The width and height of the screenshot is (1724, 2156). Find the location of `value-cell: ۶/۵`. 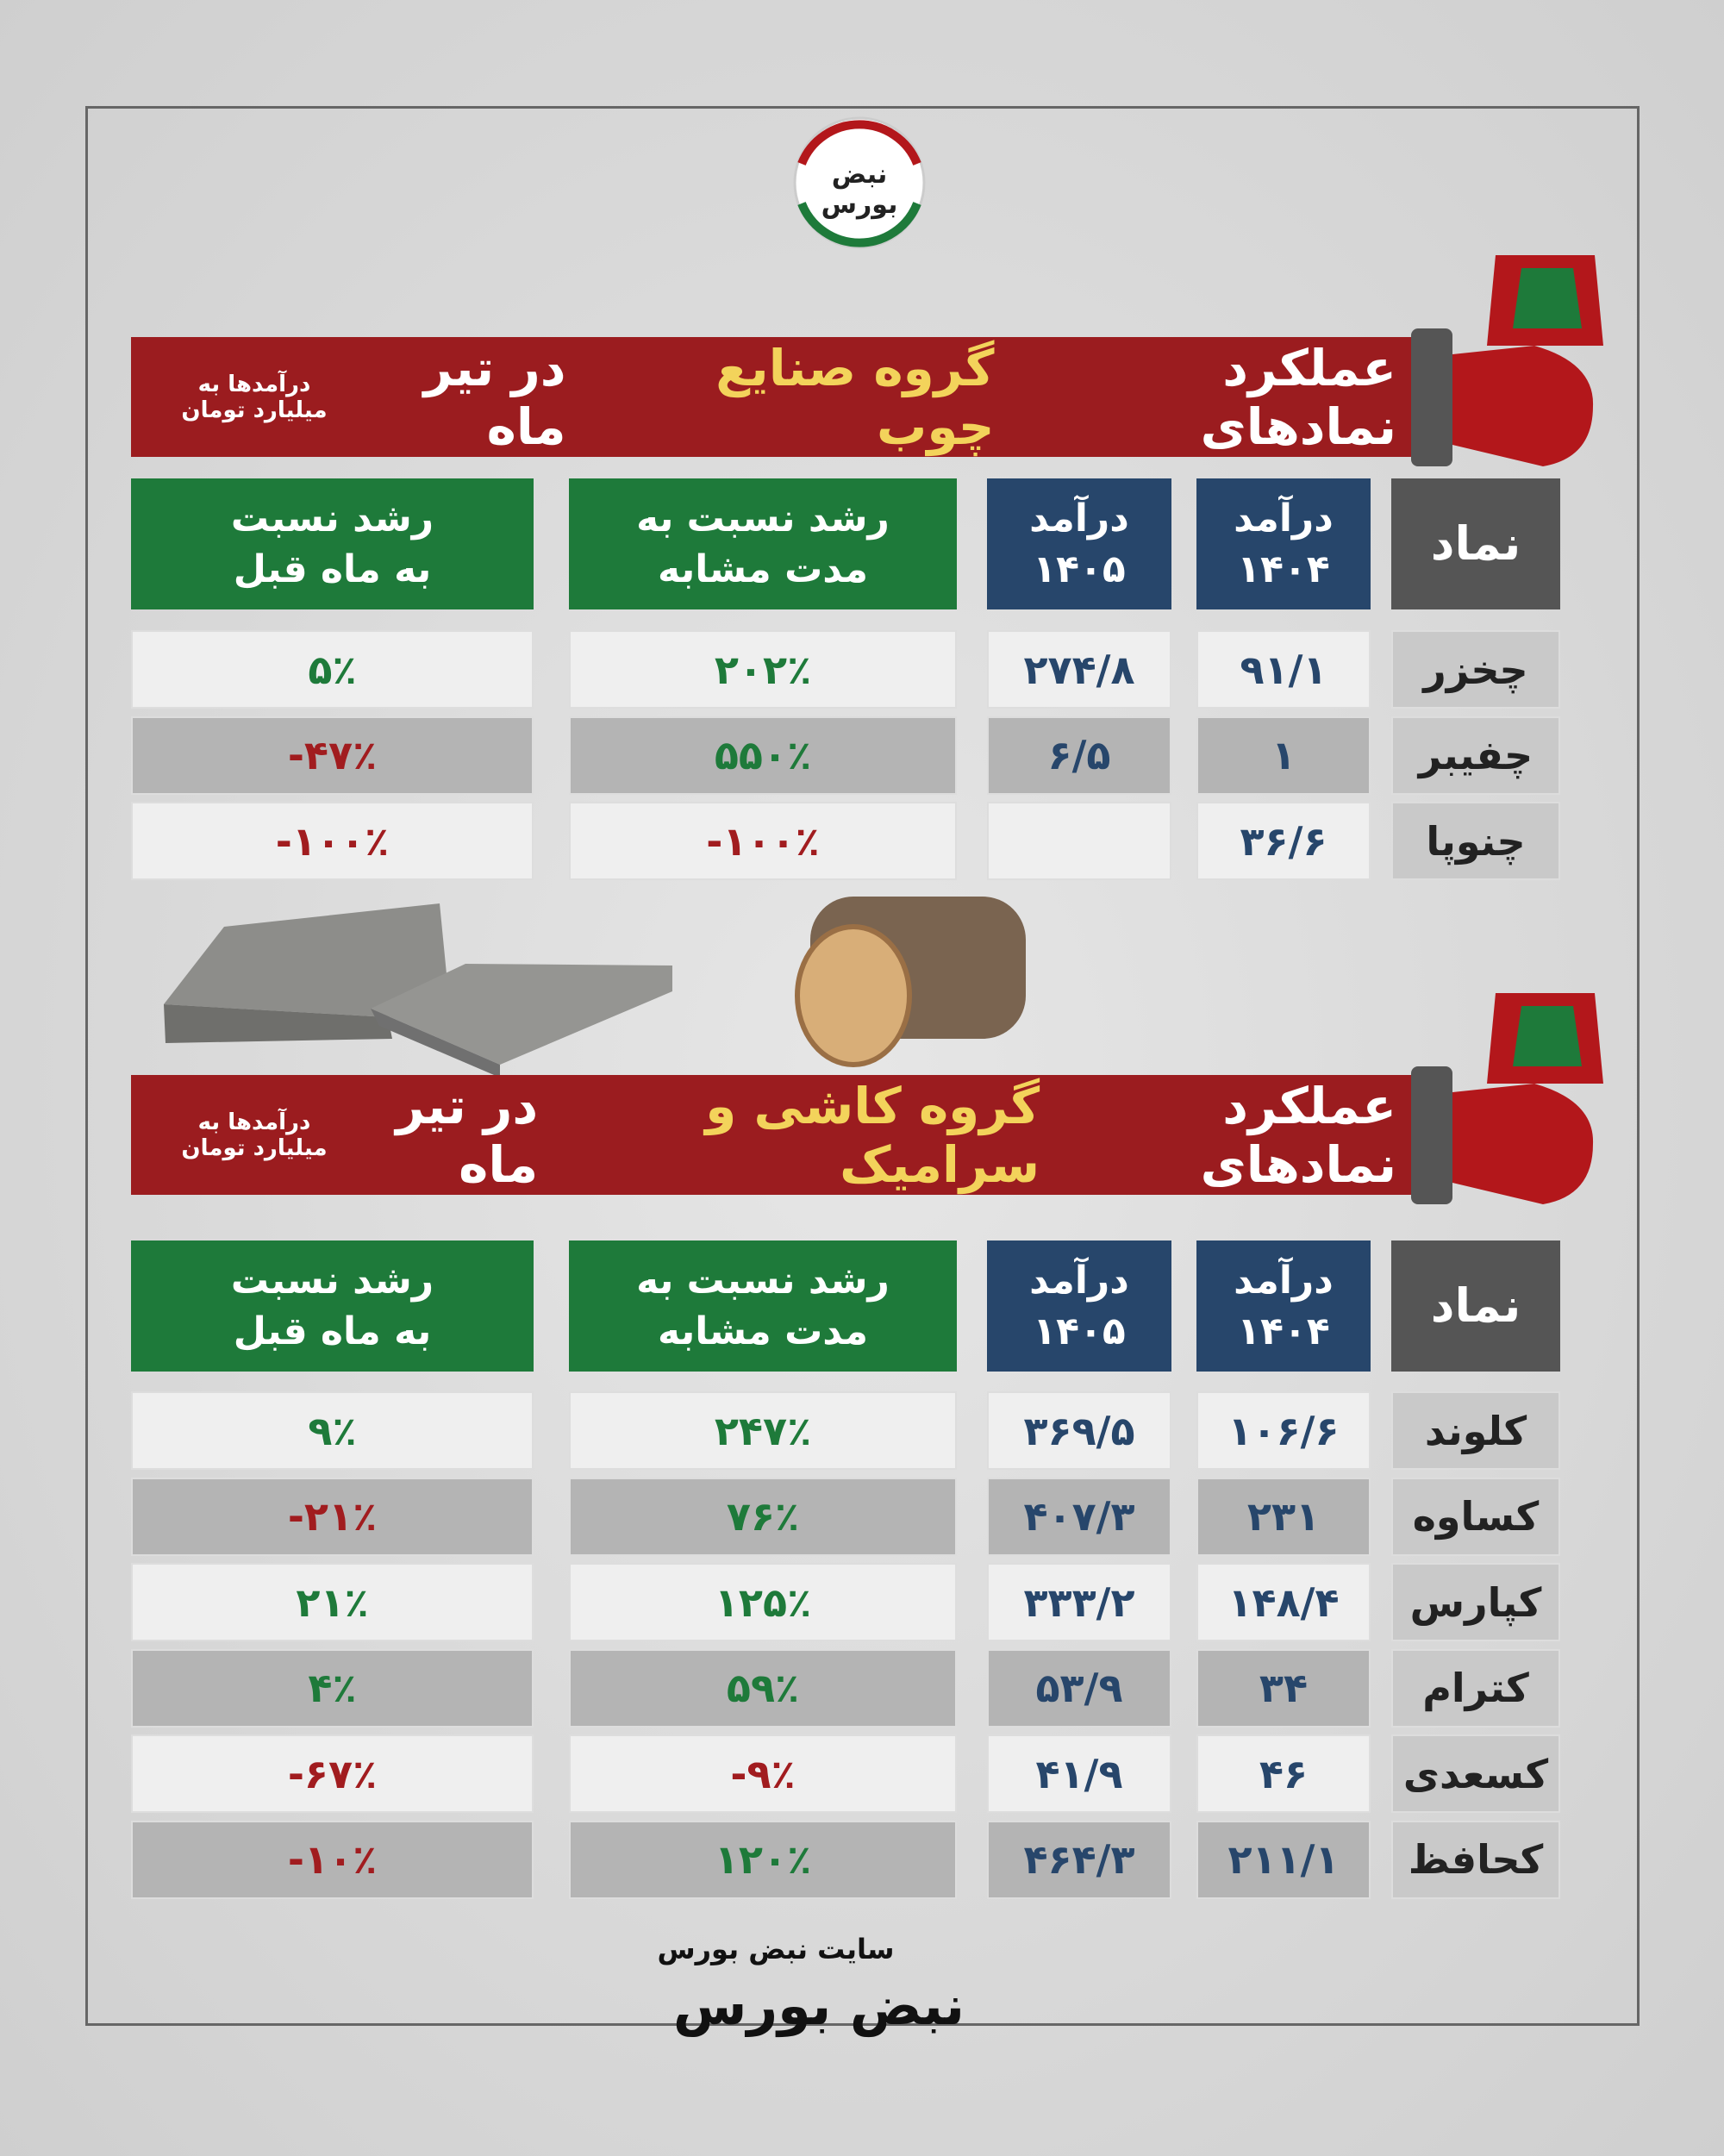

value-cell: ۶/۵ is located at coordinates (1079, 755).